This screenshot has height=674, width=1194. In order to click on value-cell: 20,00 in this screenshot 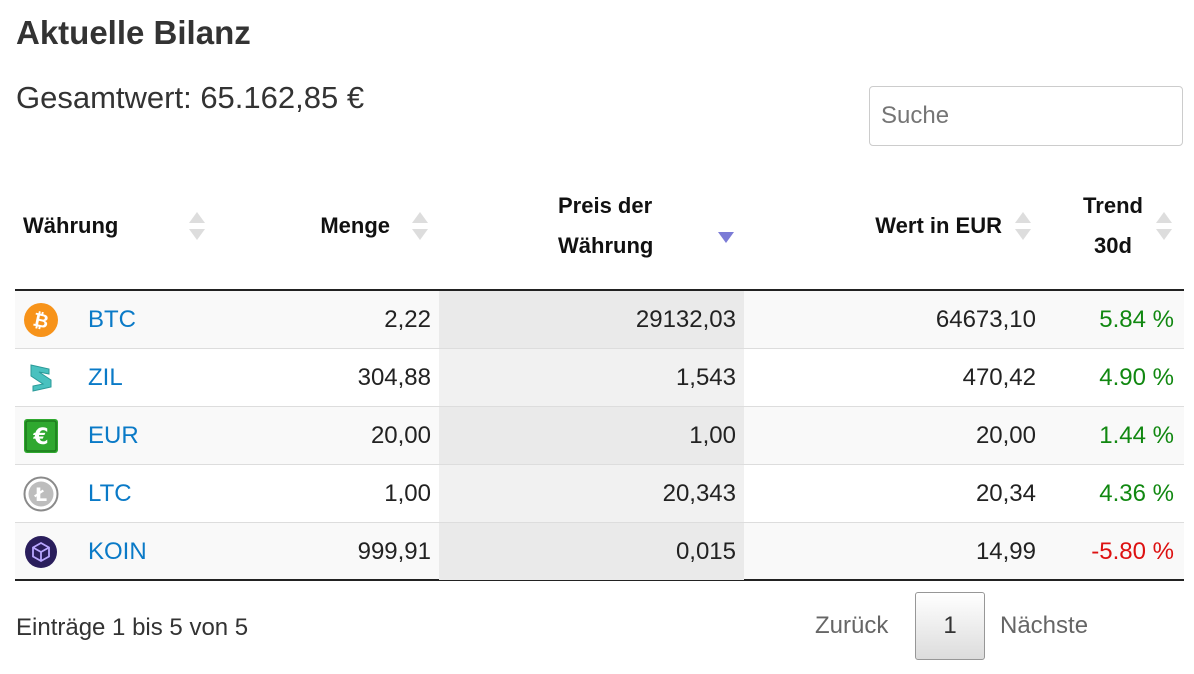, I will do `click(1005, 435)`.